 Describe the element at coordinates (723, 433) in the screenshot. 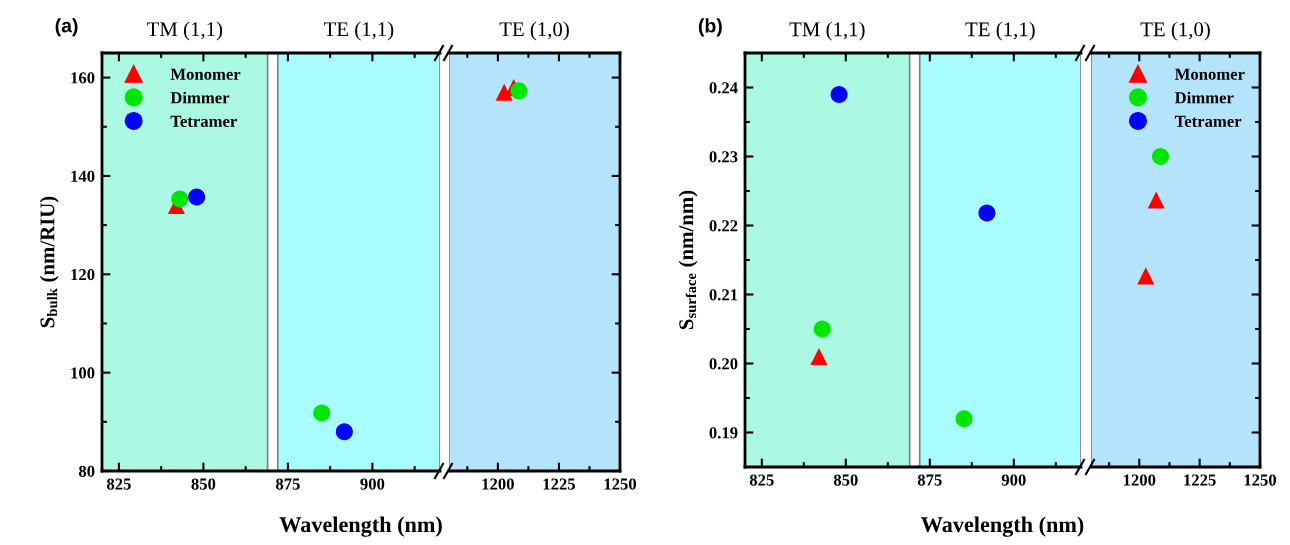

I see `y-tick-label: 0.19` at that location.